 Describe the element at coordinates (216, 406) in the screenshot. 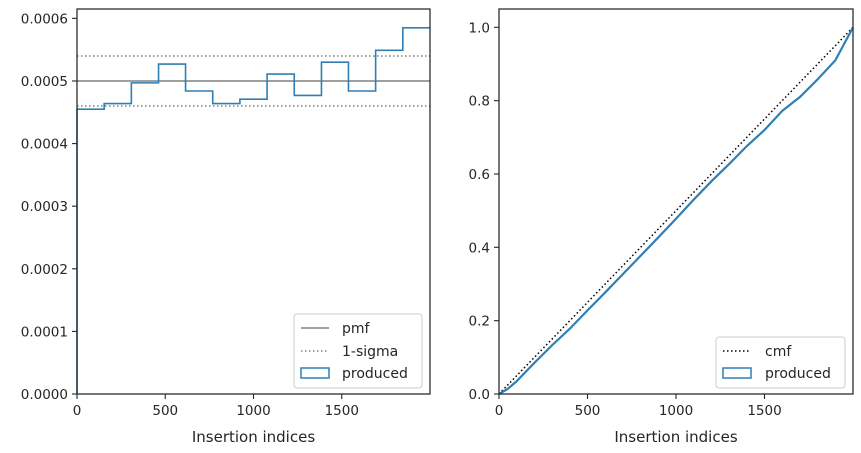

I see `left-x-axis-ticks: 0 500 1000 1500` at that location.